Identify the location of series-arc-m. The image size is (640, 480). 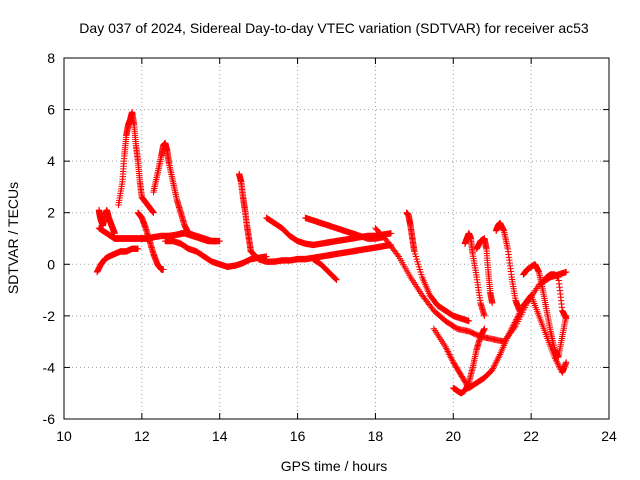
(324, 269).